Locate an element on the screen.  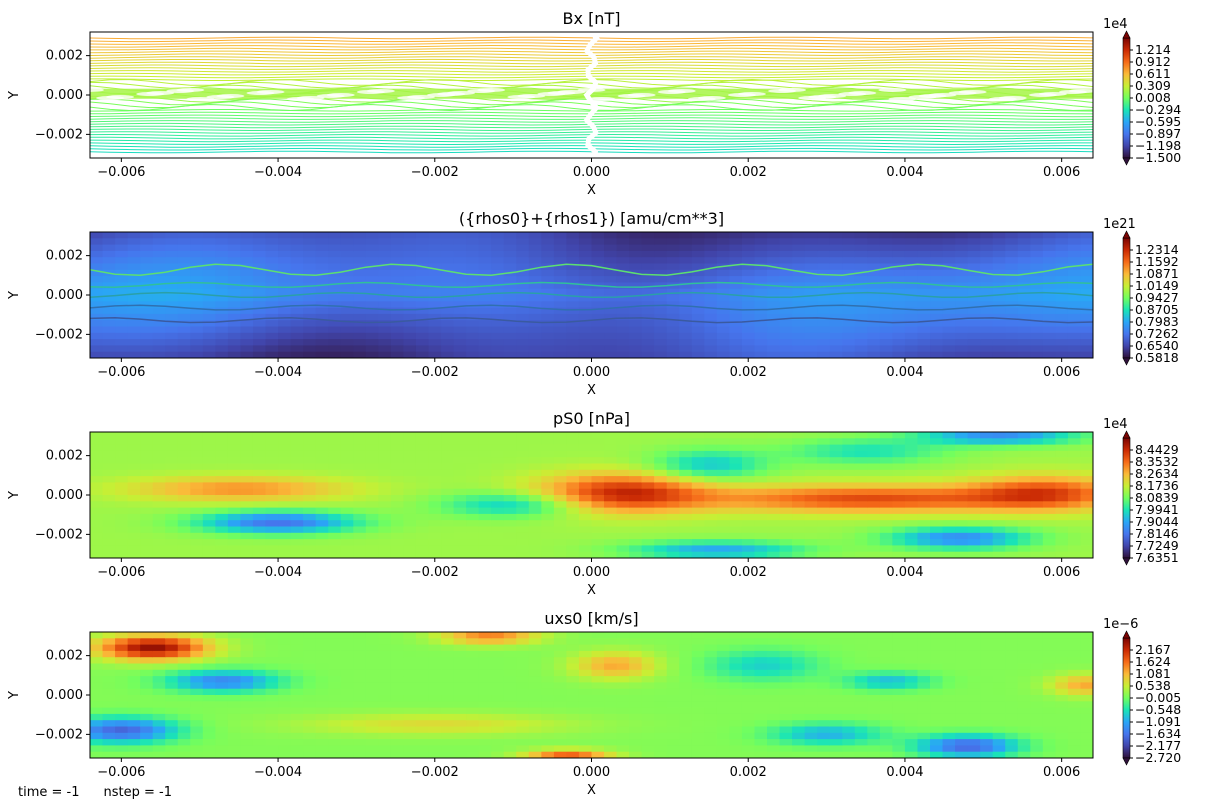
chart-title: Bx [nT] is located at coordinates (592, 18).